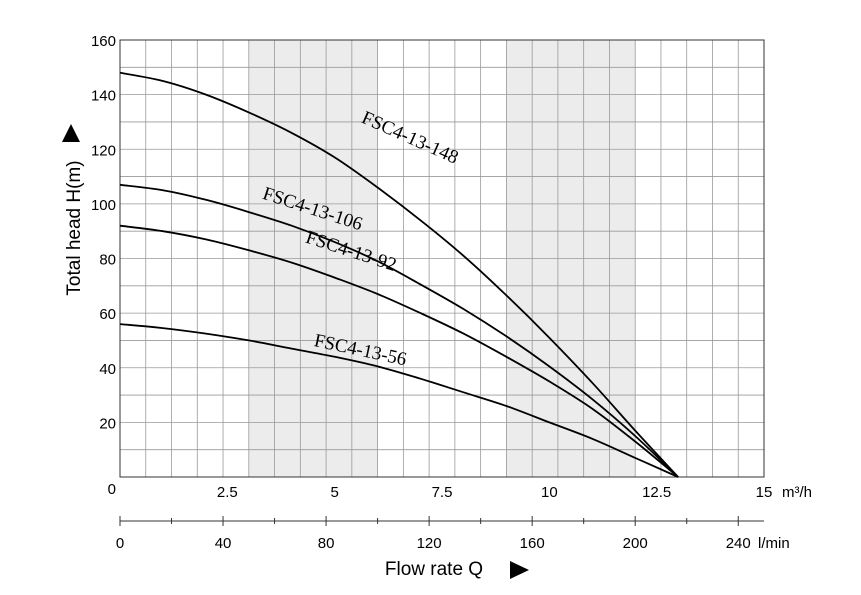  Describe the element at coordinates (103, 205) in the screenshot. I see `y-tick-label: 100` at that location.